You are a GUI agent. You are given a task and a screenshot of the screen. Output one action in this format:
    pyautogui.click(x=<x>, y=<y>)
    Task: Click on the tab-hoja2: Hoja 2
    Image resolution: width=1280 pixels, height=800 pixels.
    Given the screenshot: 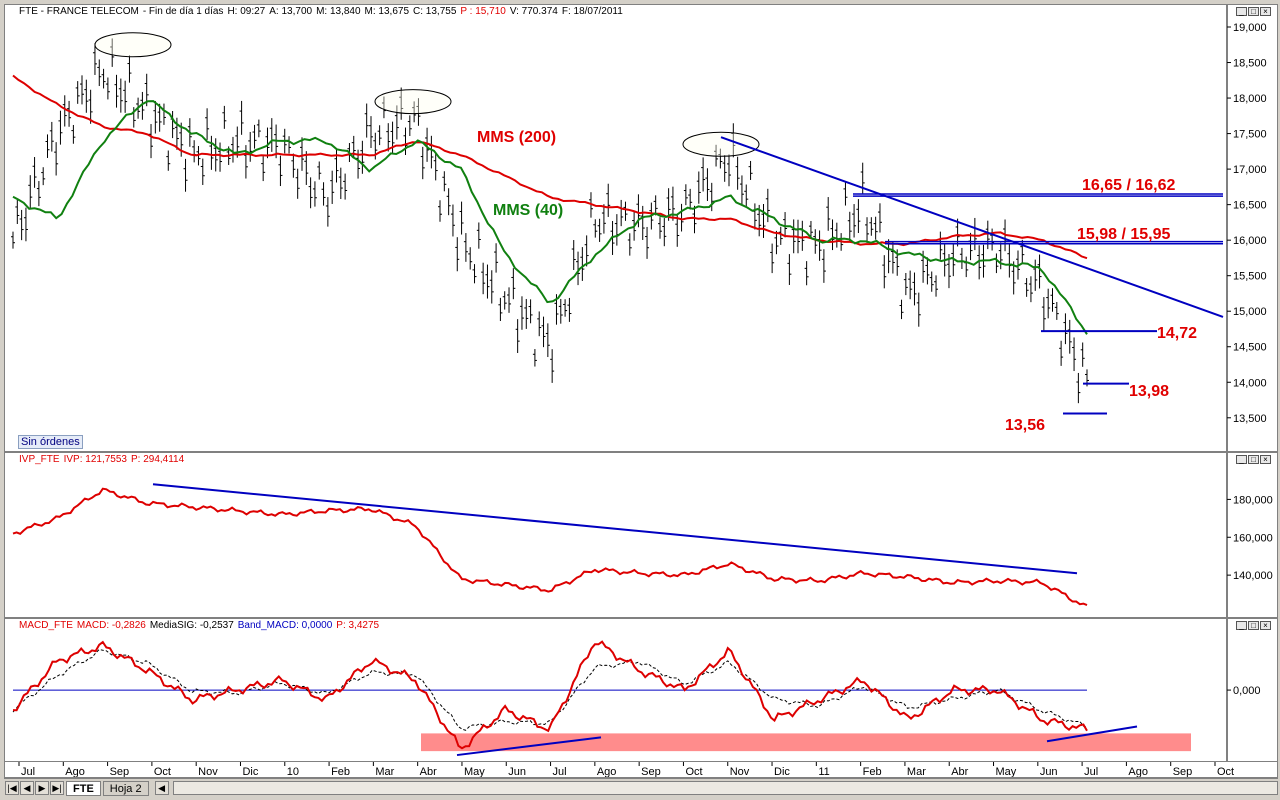 What is the action you would take?
    pyautogui.click(x=125, y=788)
    